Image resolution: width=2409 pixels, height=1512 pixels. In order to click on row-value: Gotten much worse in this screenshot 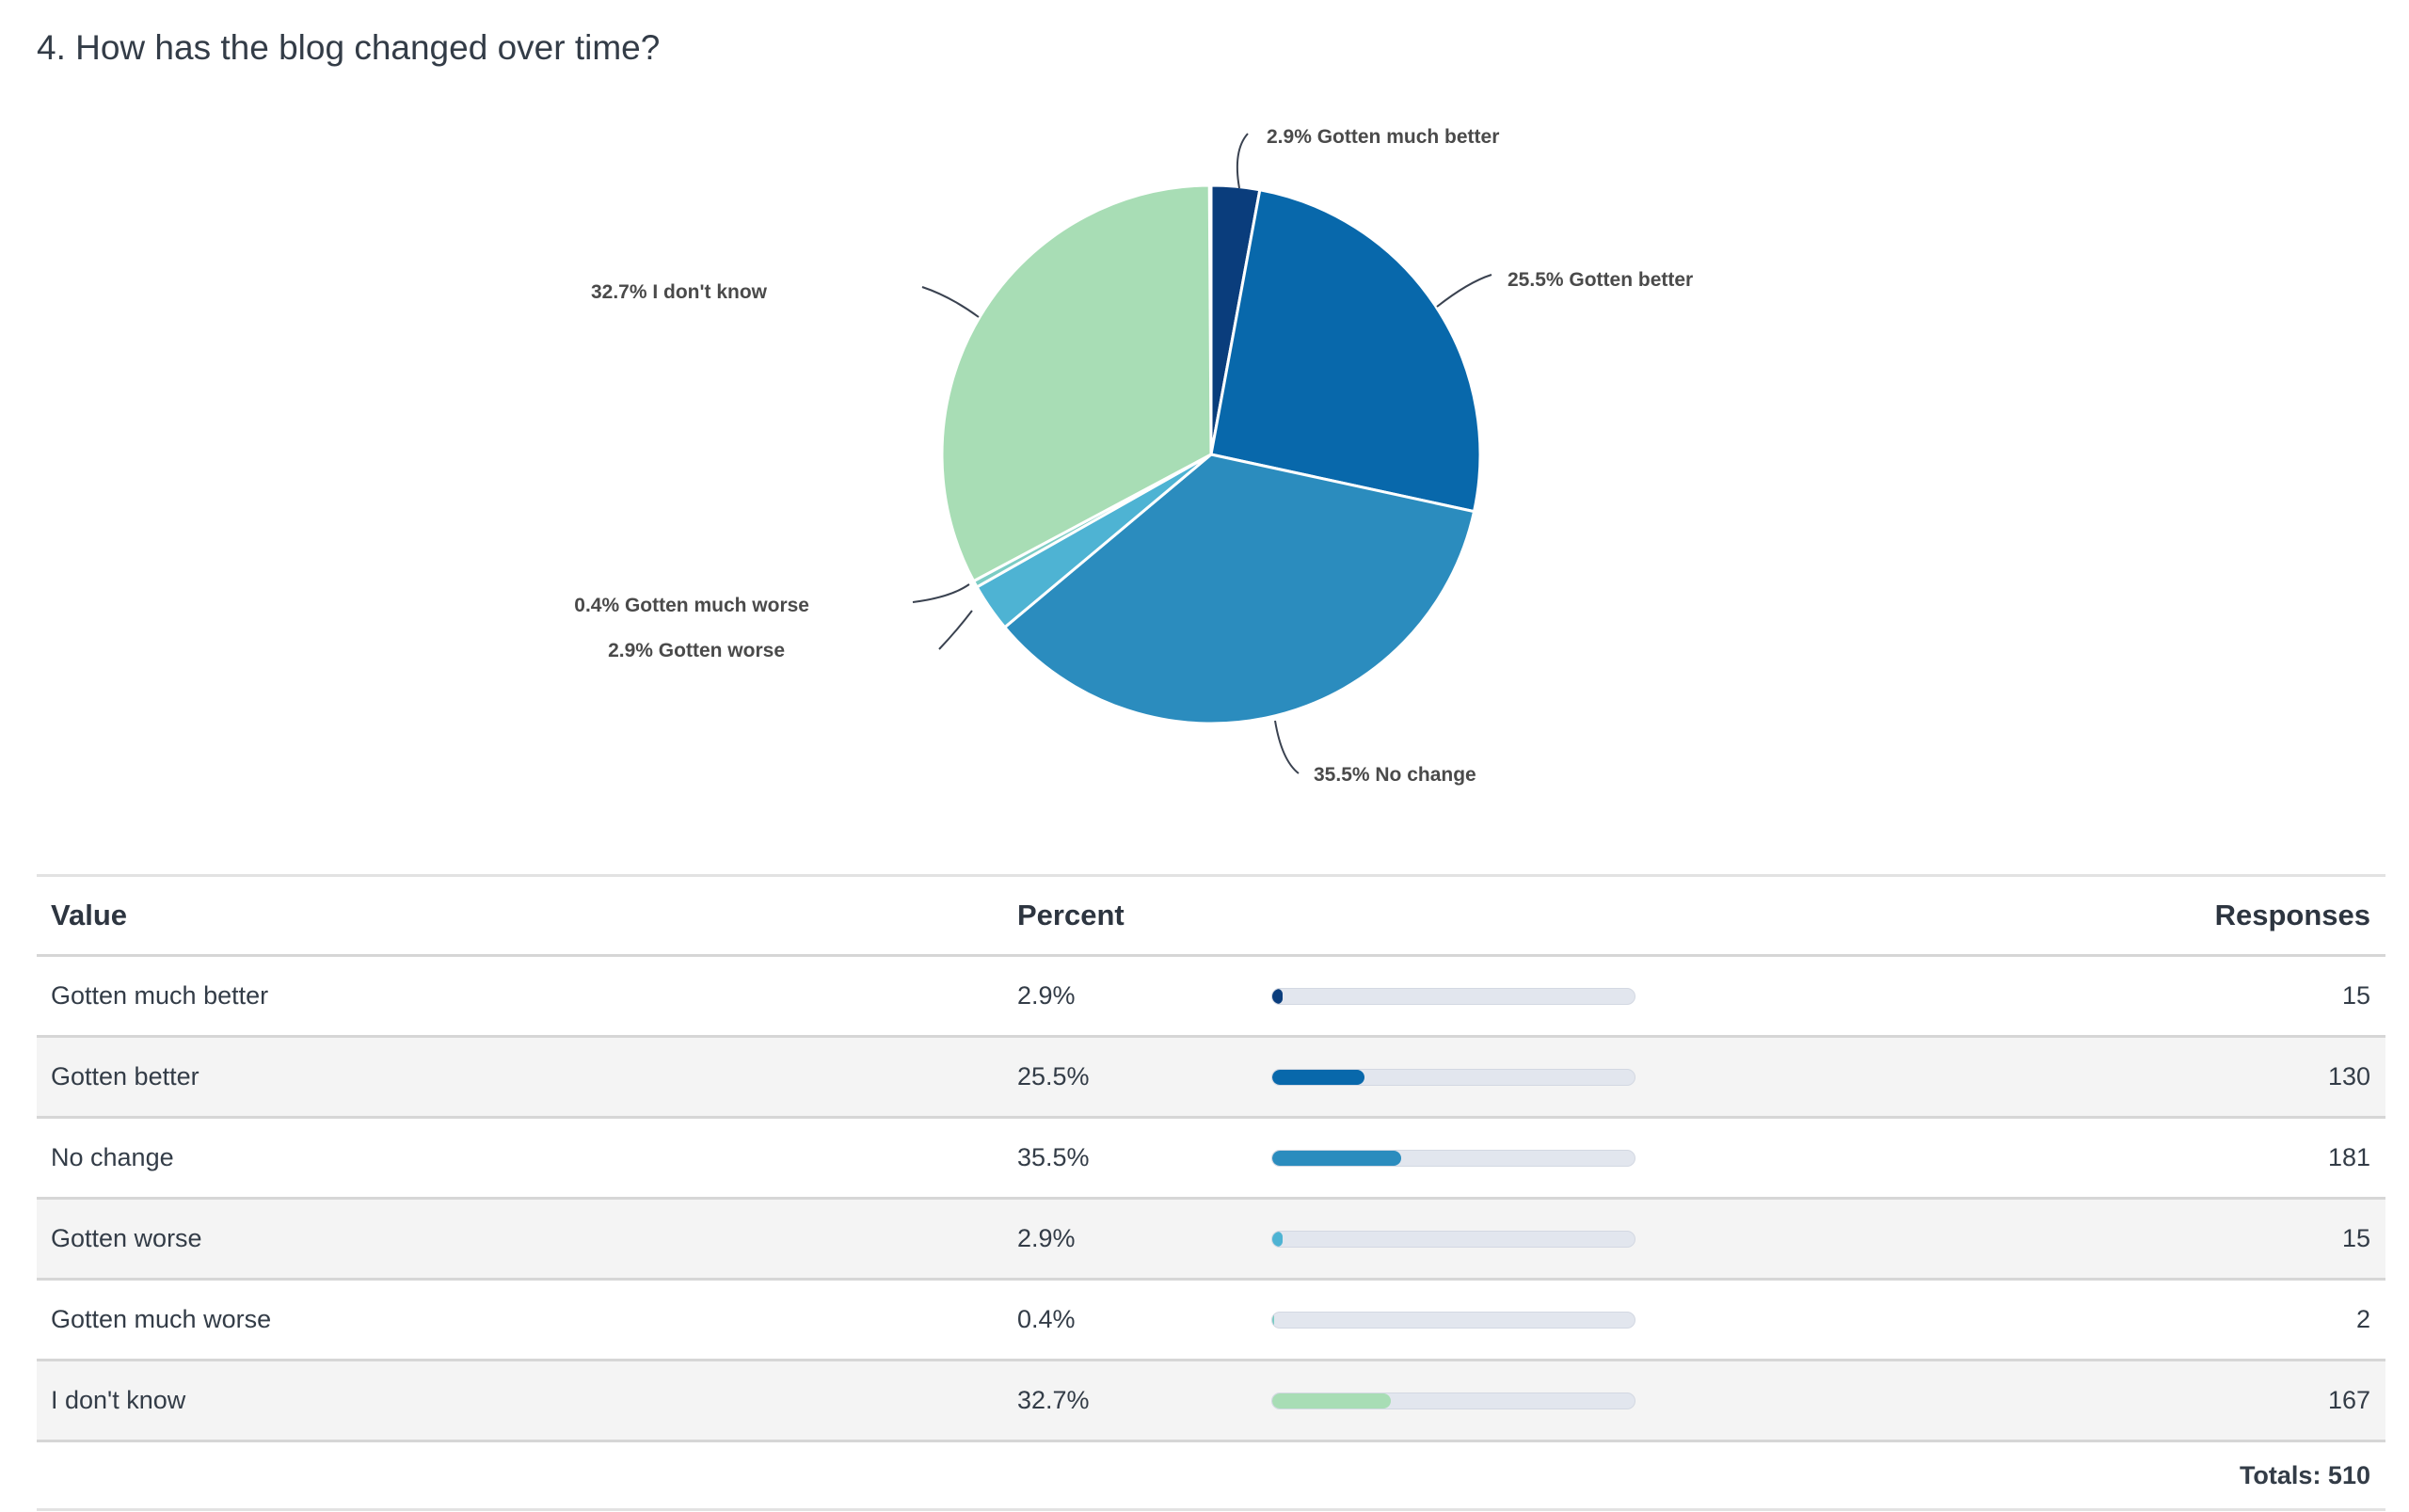, I will do `click(527, 1320)`.